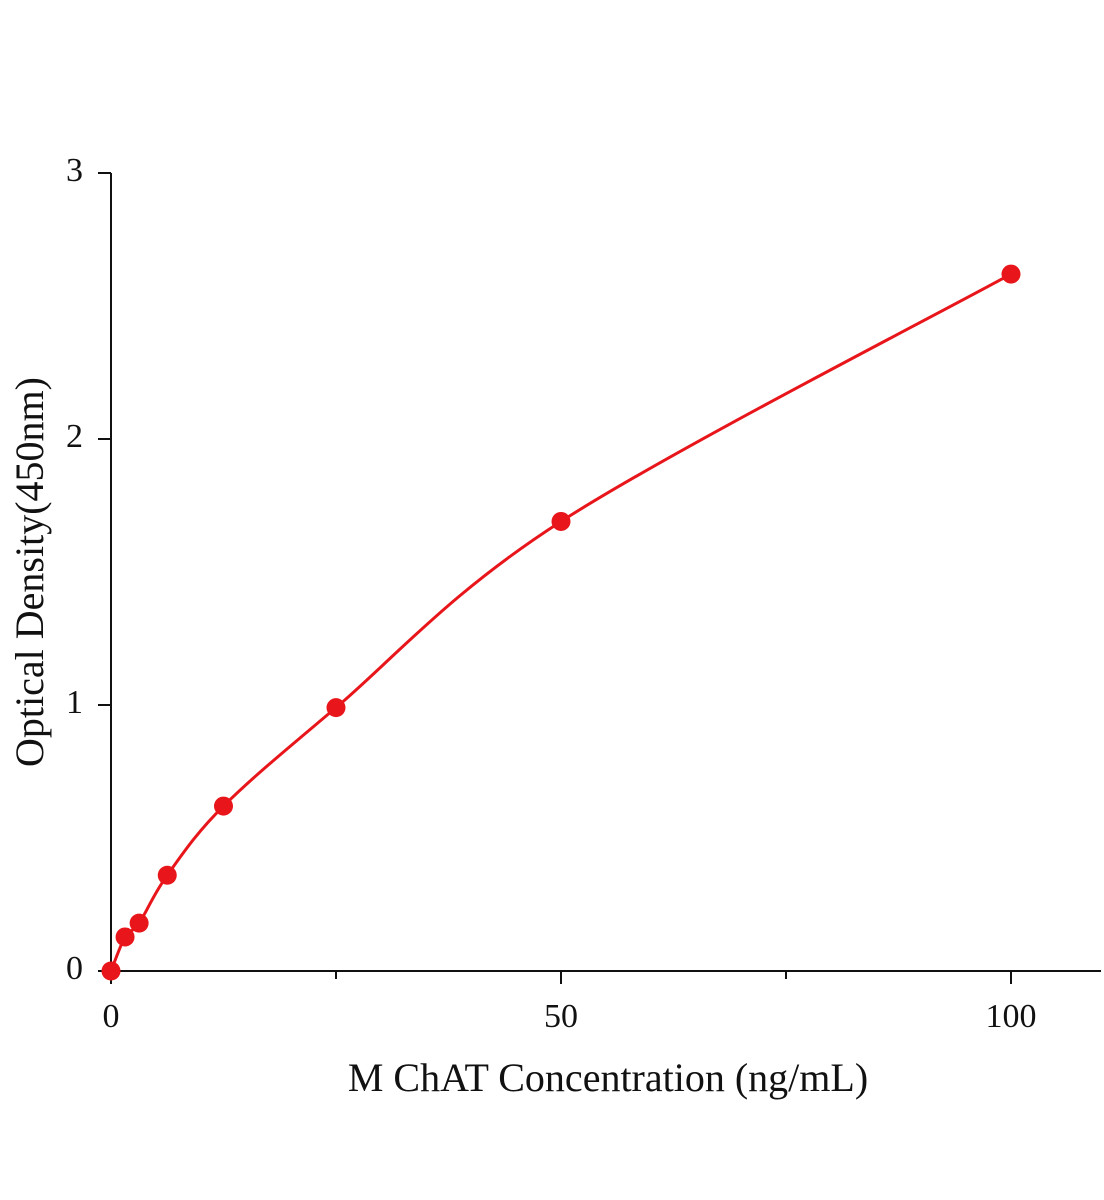  I want to click on y-tick-label: 1, so click(74, 702).